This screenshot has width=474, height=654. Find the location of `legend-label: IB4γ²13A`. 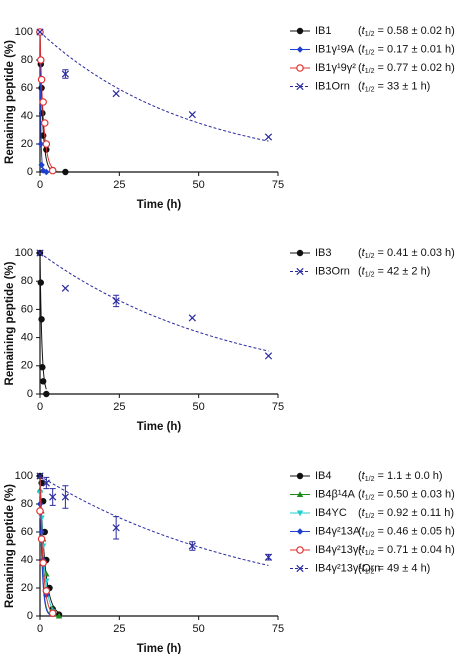

legend-label: IB4γ²13A is located at coordinates (338, 531).